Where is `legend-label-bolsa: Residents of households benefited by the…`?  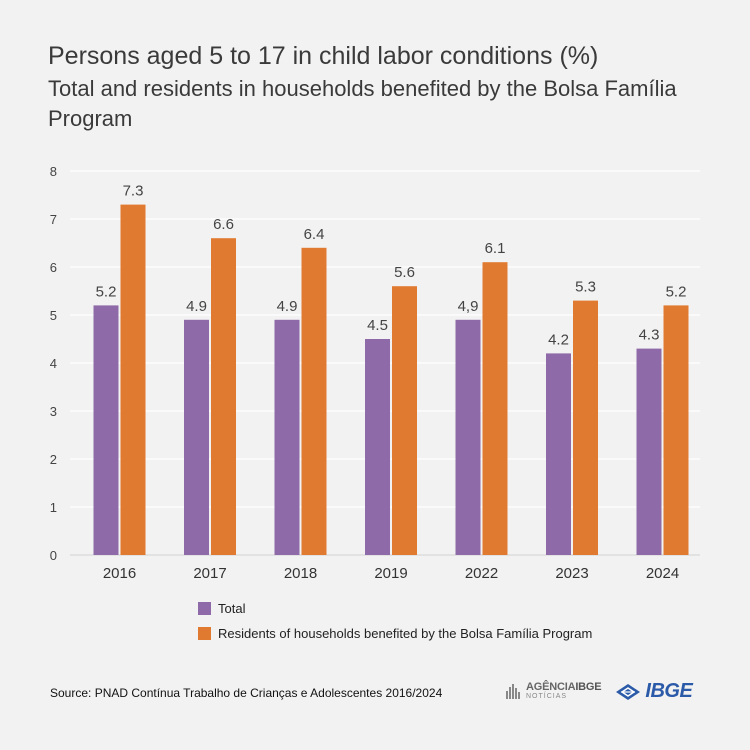
legend-label-bolsa: Residents of households benefited by the… is located at coordinates (405, 633).